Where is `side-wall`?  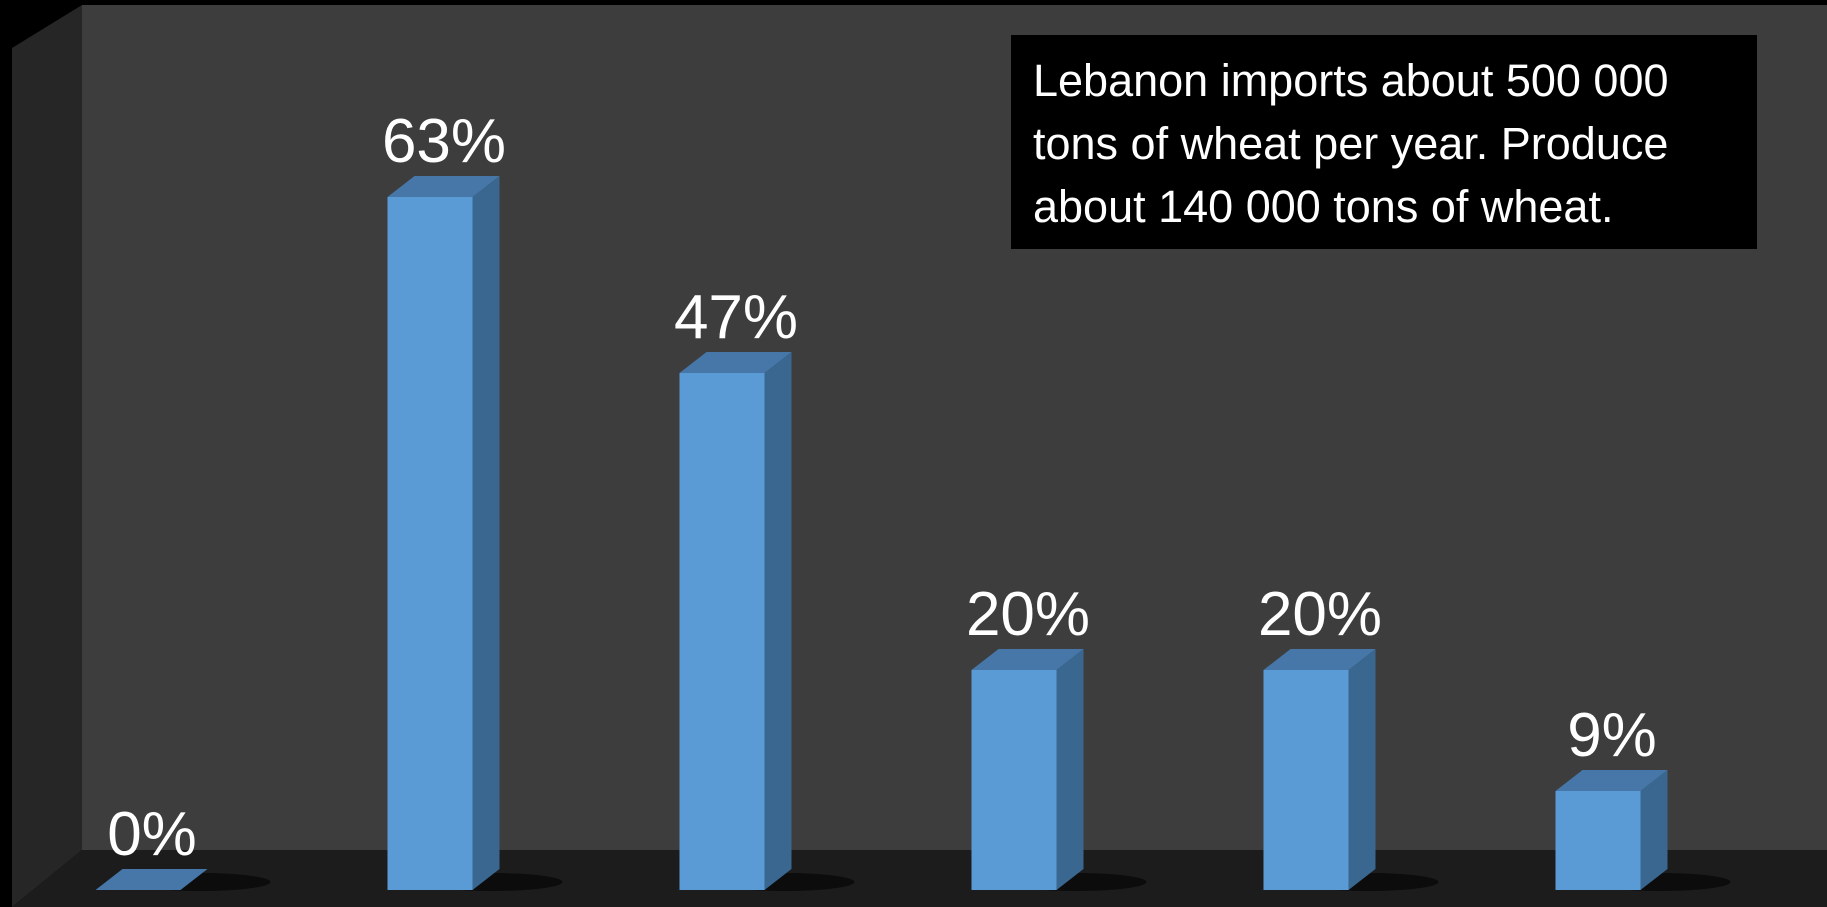 side-wall is located at coordinates (47, 456).